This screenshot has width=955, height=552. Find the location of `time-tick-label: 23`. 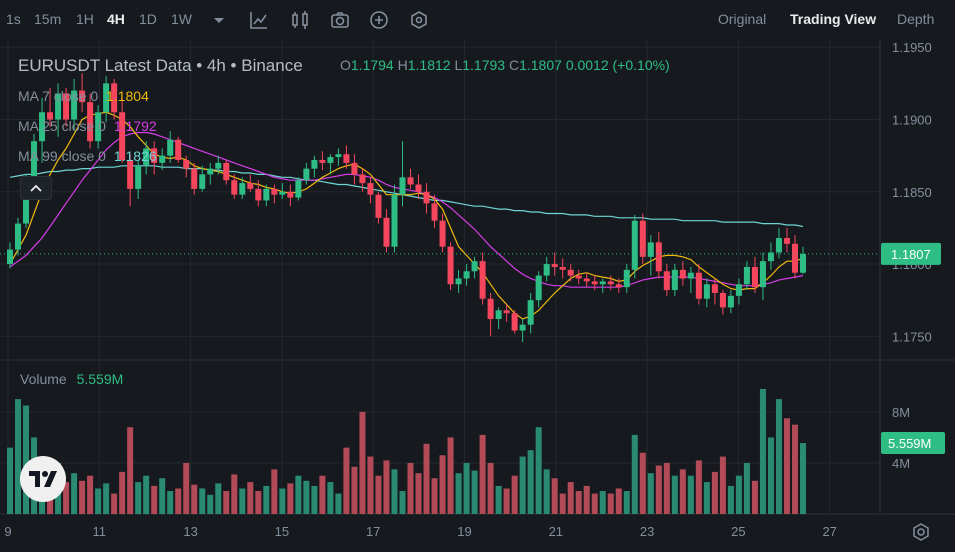

time-tick-label: 23 is located at coordinates (647, 531).